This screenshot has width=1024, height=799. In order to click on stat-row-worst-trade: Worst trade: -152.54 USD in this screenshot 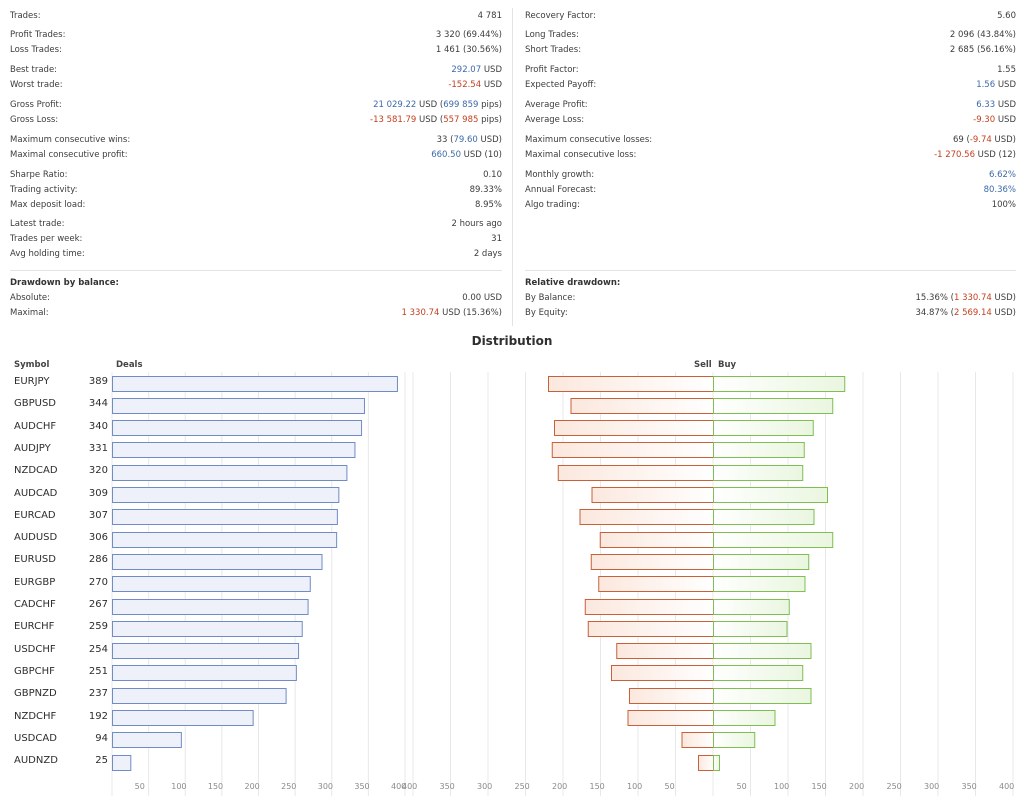, I will do `click(256, 85)`.